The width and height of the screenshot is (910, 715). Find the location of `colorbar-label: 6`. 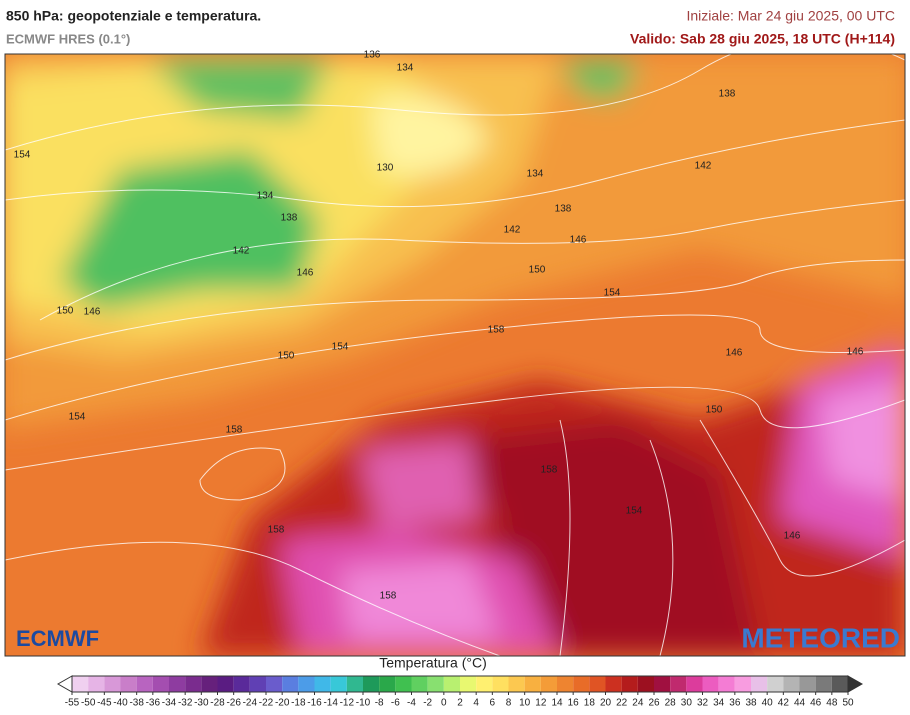

colorbar-label: 6 is located at coordinates (493, 703).